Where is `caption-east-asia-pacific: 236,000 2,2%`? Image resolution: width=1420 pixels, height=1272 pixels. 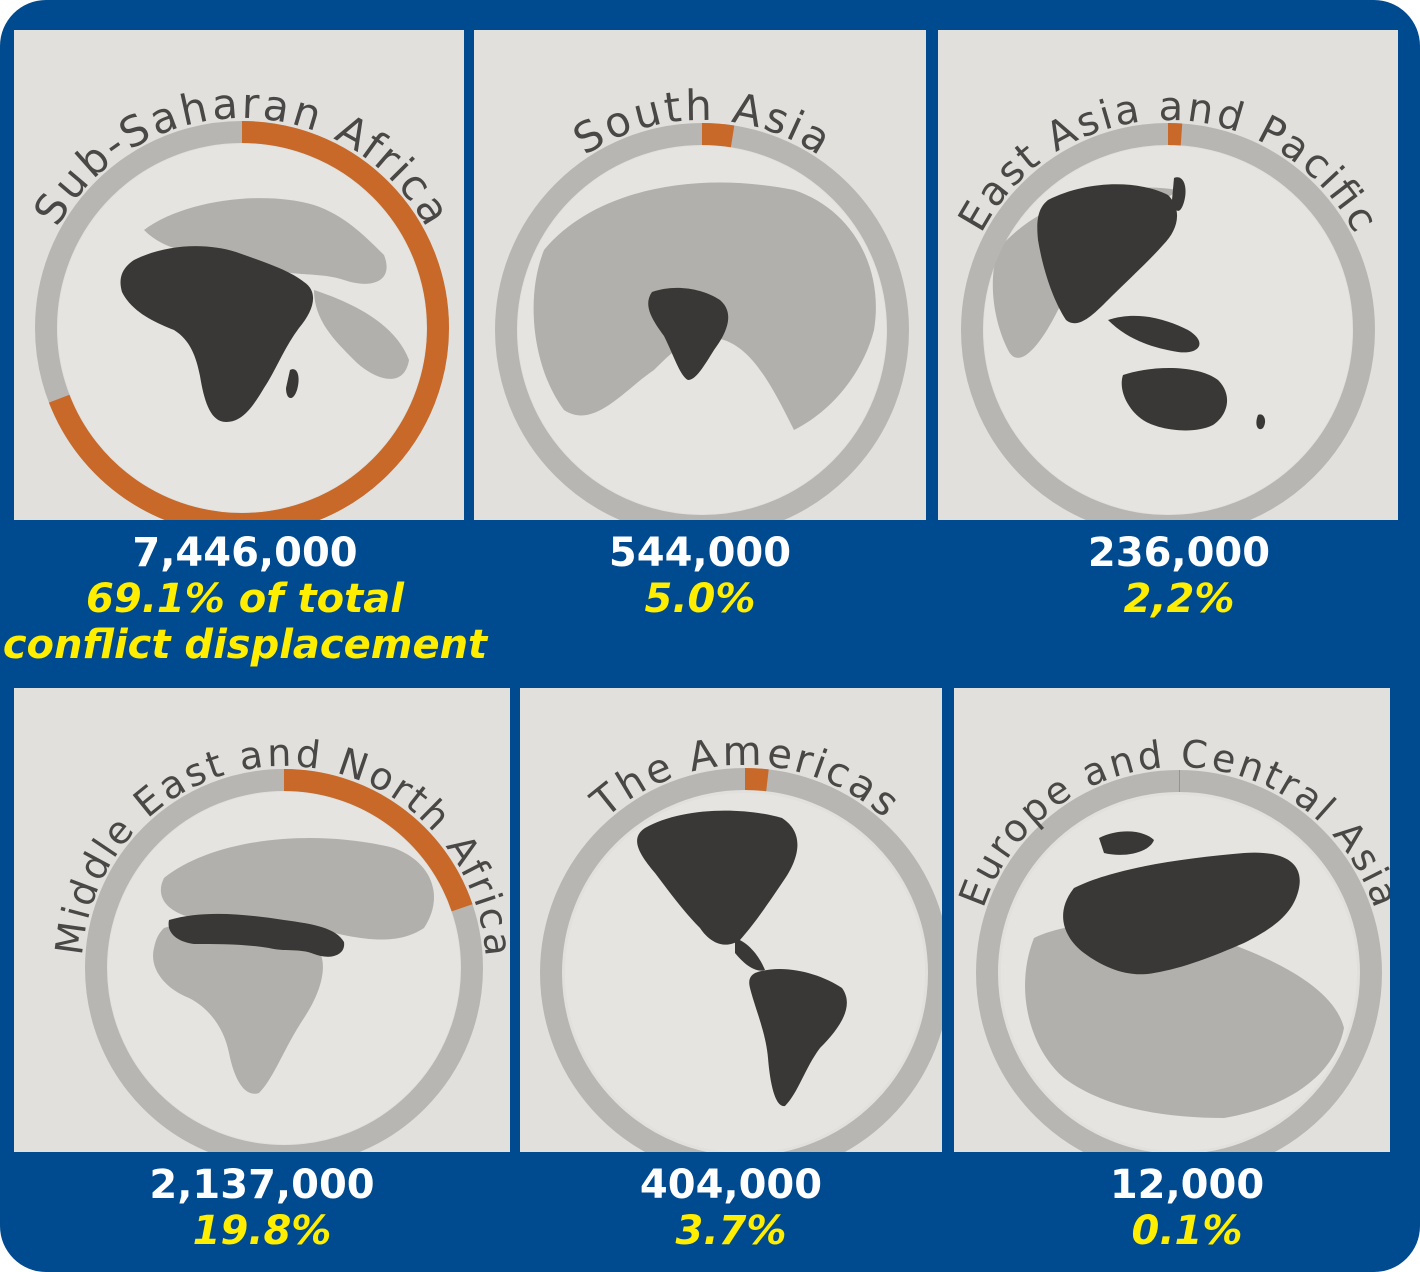 caption-east-asia-pacific: 236,000 2,2% is located at coordinates (1179, 576).